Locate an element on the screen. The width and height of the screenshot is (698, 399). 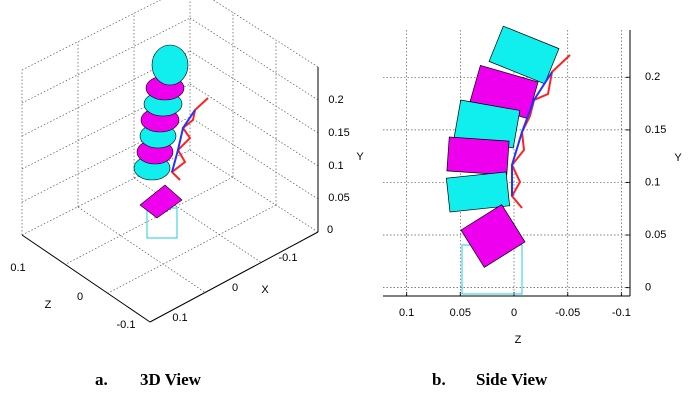
robot-side is located at coordinates (503, 146).